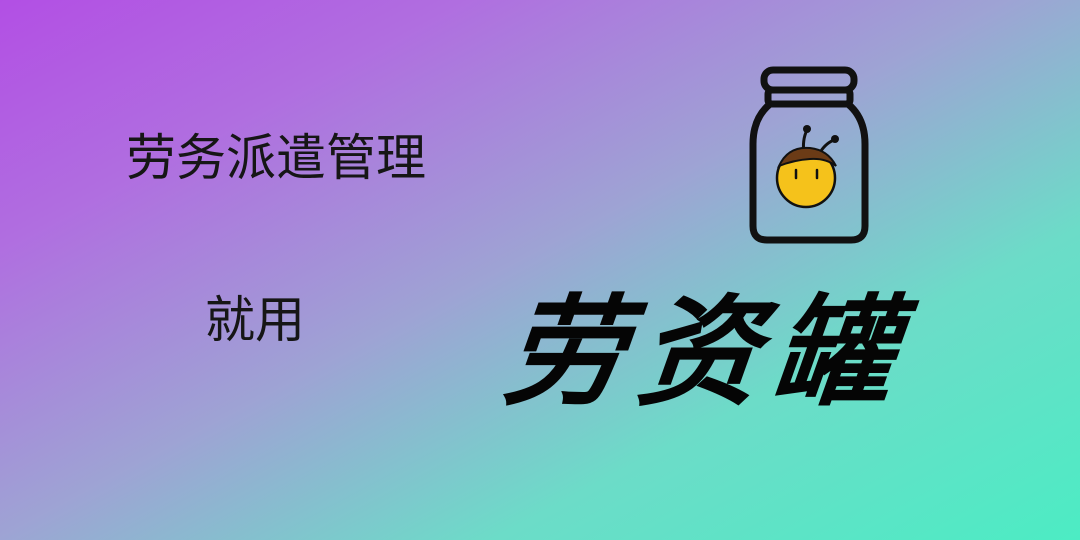 The width and height of the screenshot is (1080, 540). Describe the element at coordinates (809, 155) in the screenshot. I see `jar-with-bee-icon` at that location.